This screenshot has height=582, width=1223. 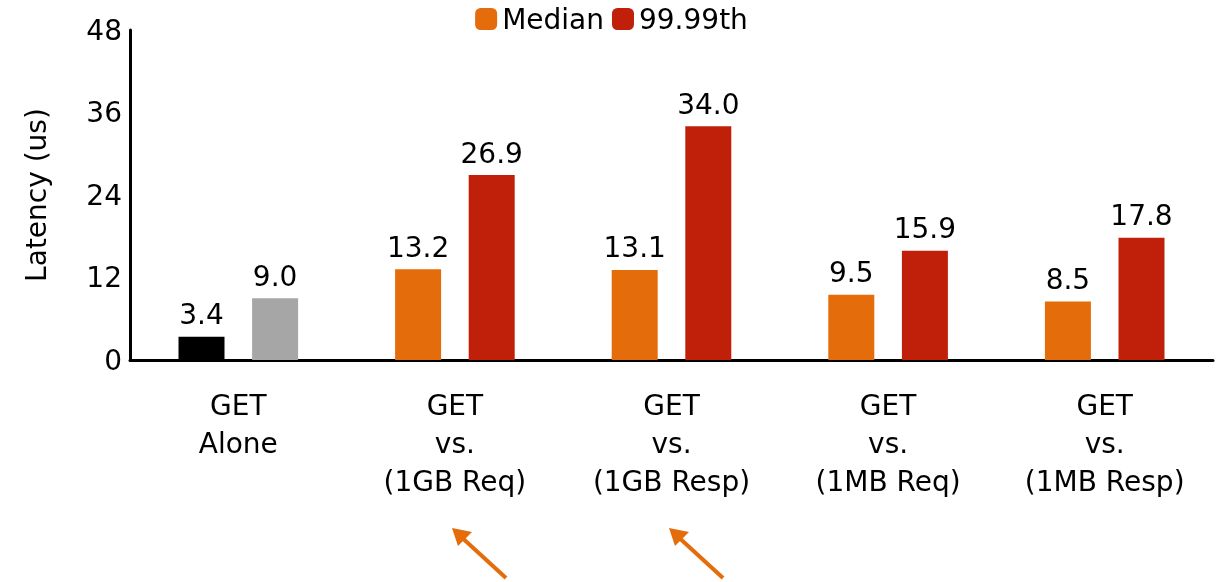 I want to click on legend-label: 99.99th, so click(x=693, y=19).